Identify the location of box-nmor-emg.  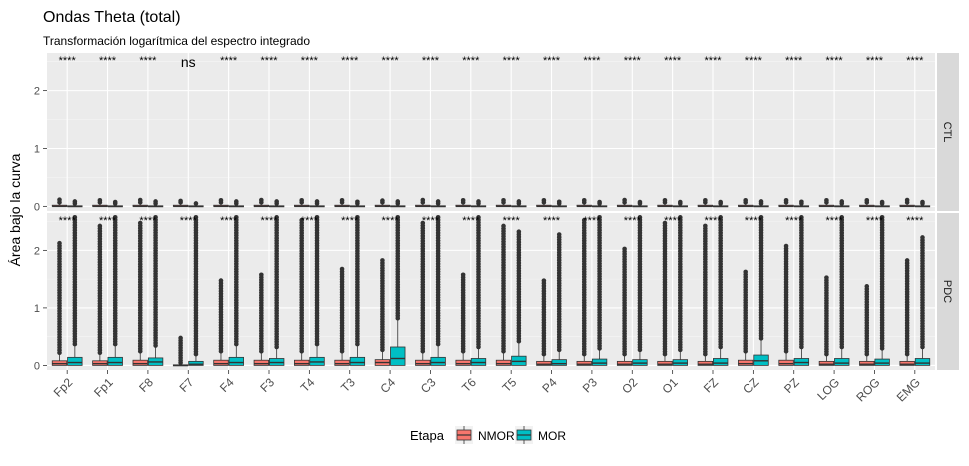
(907, 202).